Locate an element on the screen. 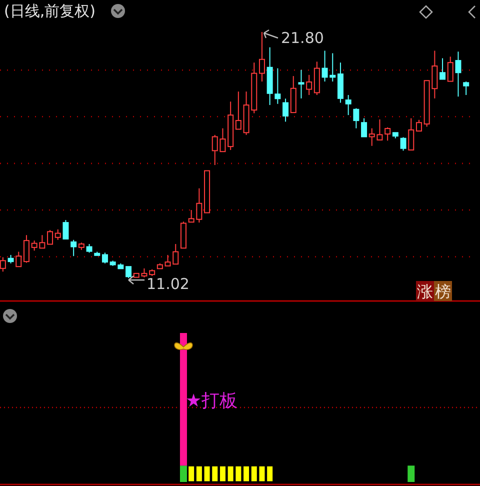  annotation: 11.02 is located at coordinates (168, 284).